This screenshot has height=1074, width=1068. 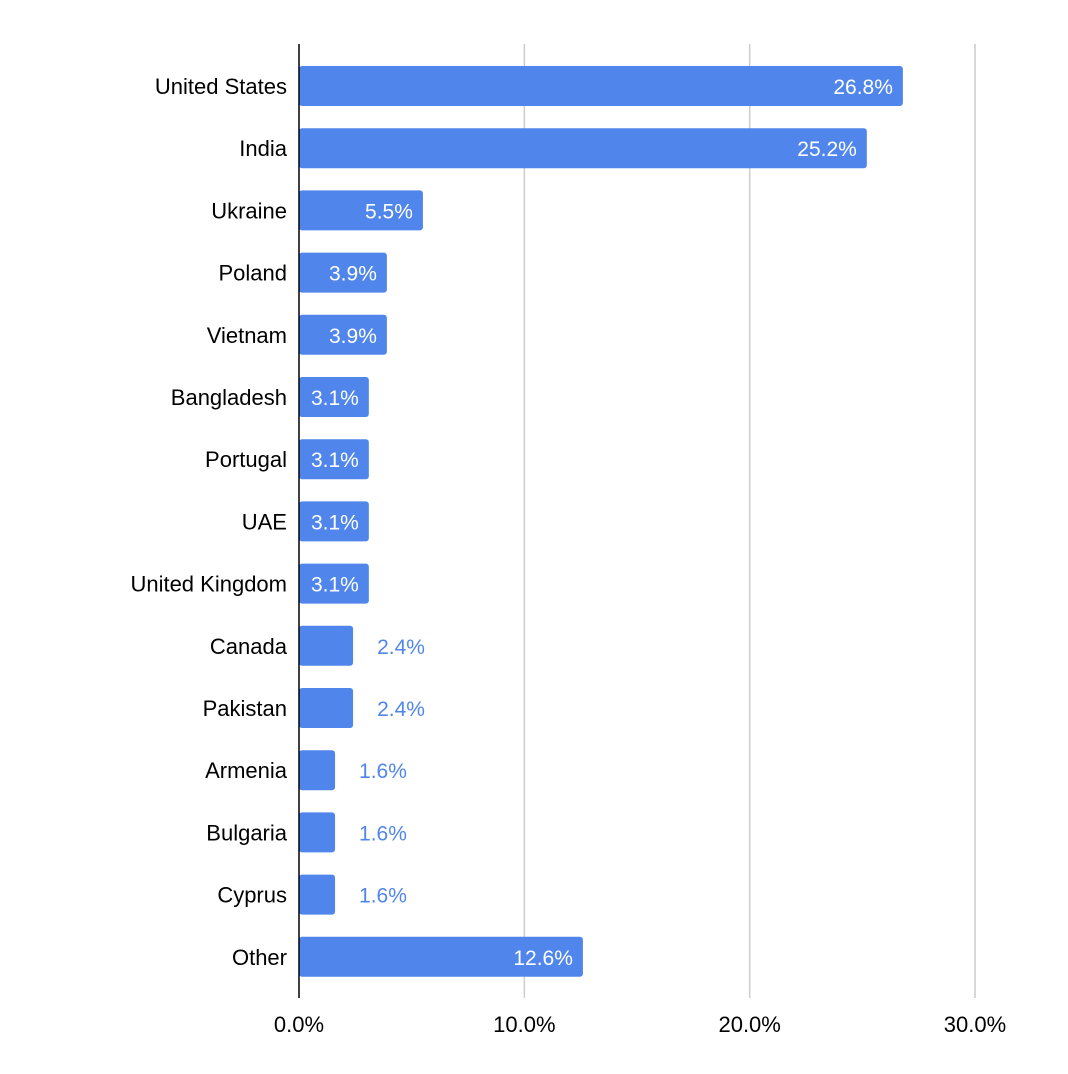 I want to click on category-label: Poland, so click(x=252, y=273).